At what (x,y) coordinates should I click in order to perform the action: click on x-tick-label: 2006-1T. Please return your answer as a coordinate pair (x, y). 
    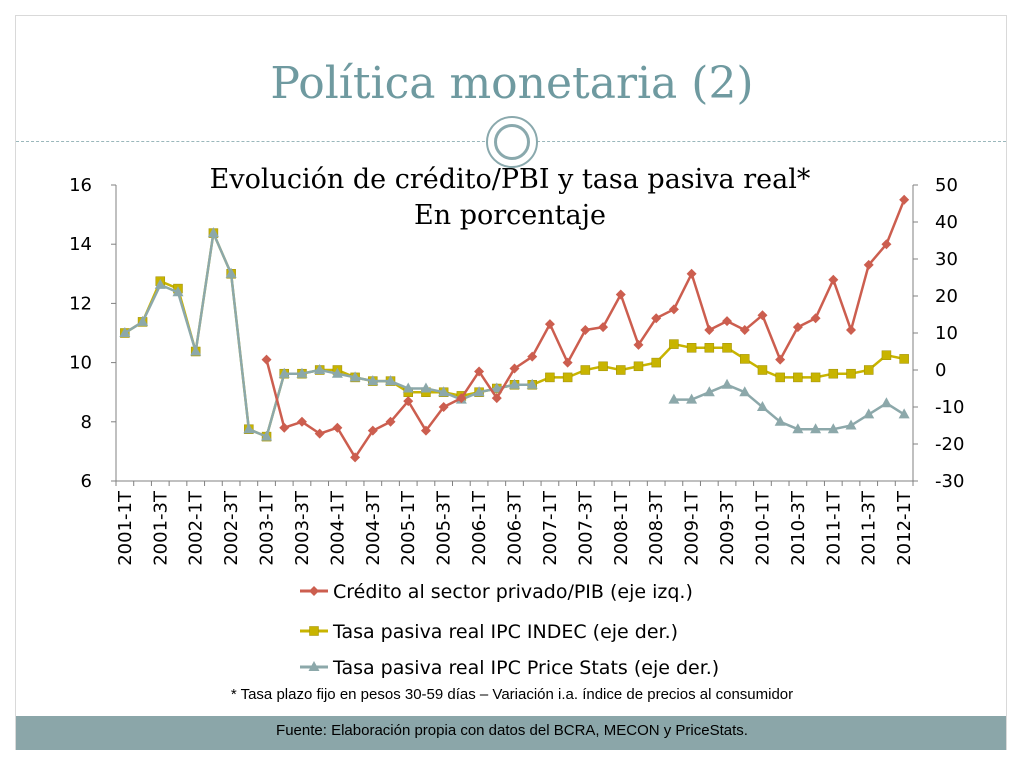
    Looking at the image, I should click on (479, 528).